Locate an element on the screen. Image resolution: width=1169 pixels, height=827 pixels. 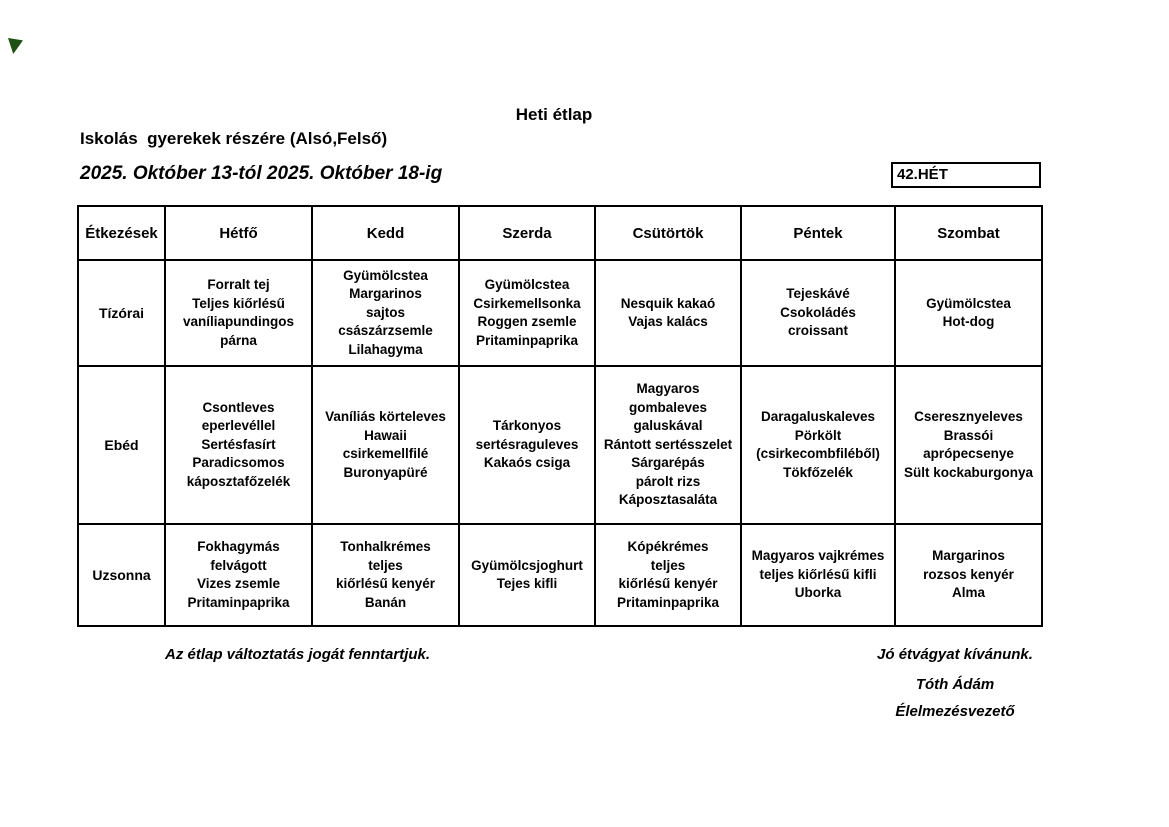
column-header-thursday: Csütörtök is located at coordinates (668, 233).